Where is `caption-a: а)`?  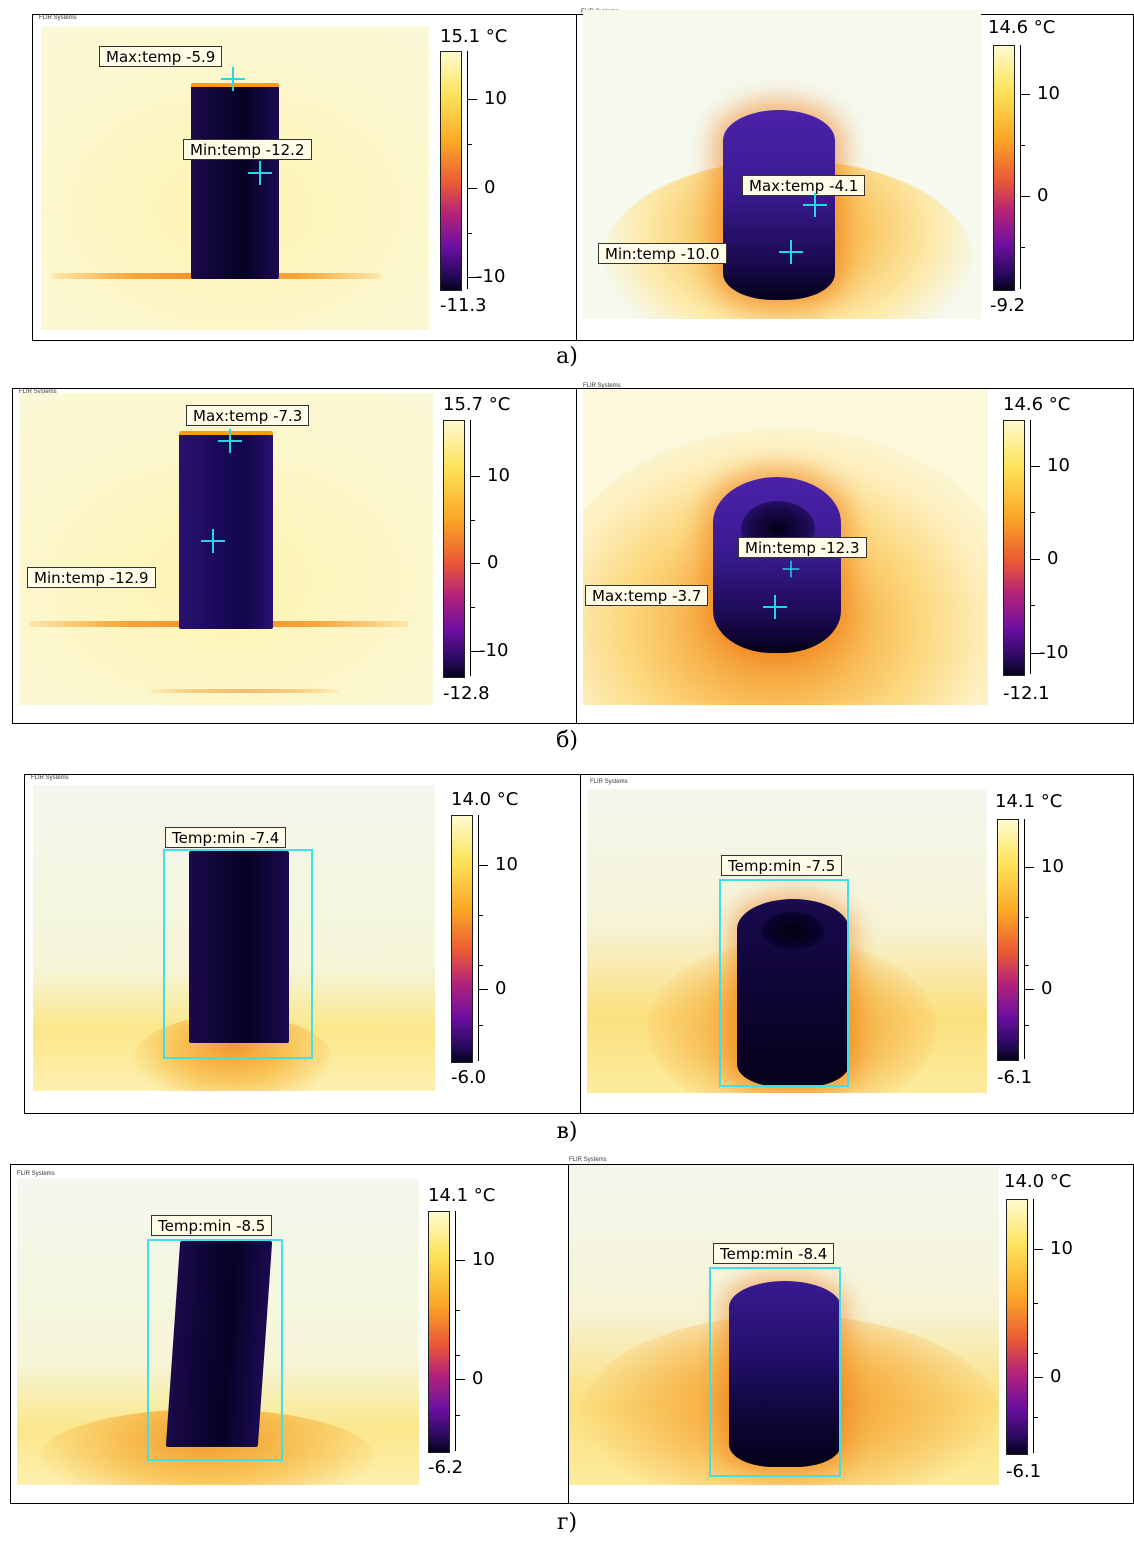 caption-a: а) is located at coordinates (567, 356).